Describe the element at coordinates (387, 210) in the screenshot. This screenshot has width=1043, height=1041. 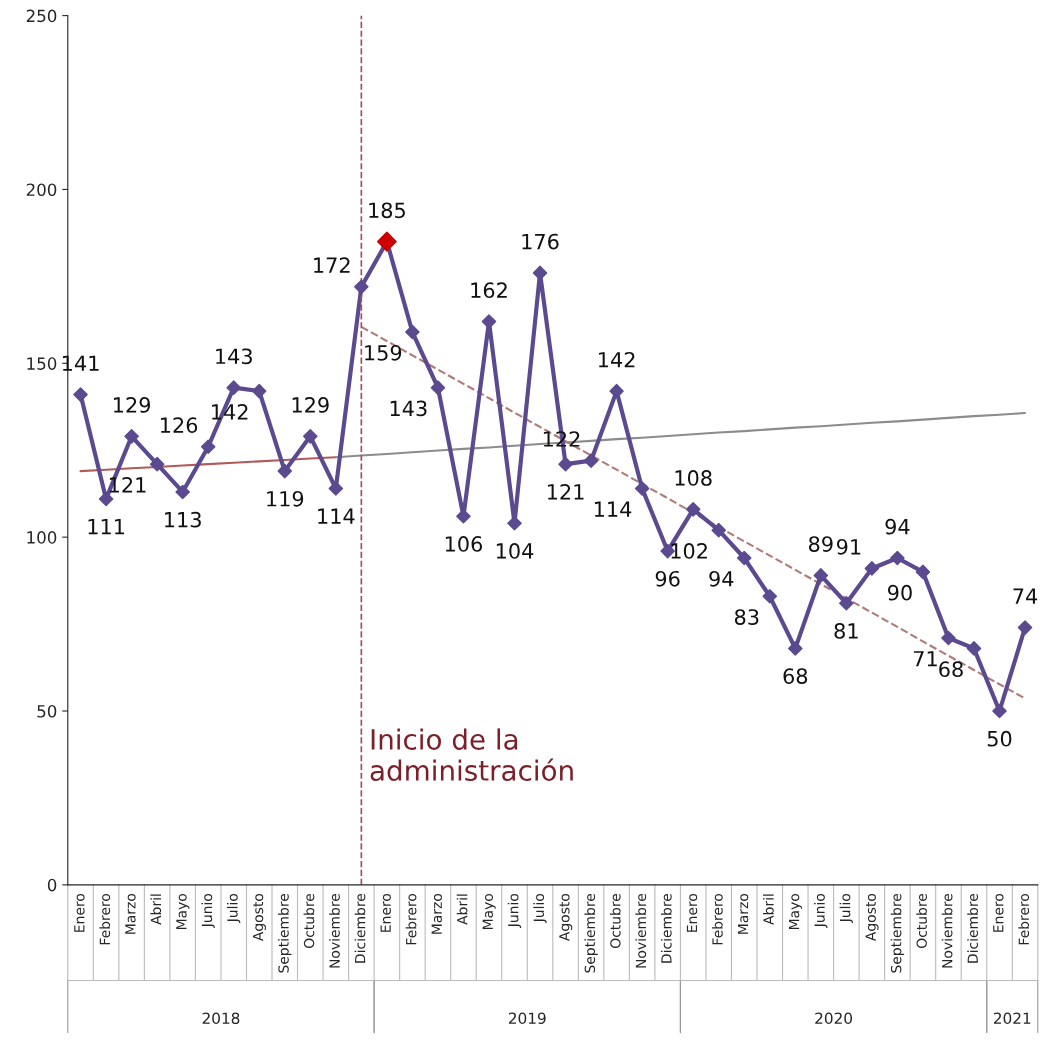
I see `data-label: 185` at that location.